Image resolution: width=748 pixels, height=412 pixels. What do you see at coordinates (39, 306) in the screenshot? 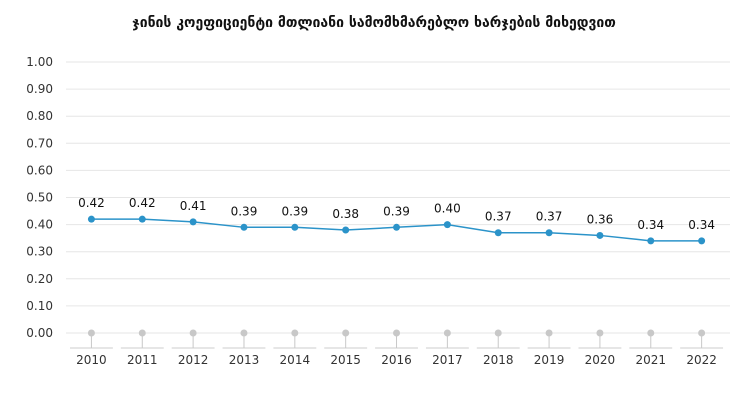
I see `y-tick-label: 0.10` at bounding box center [39, 306].